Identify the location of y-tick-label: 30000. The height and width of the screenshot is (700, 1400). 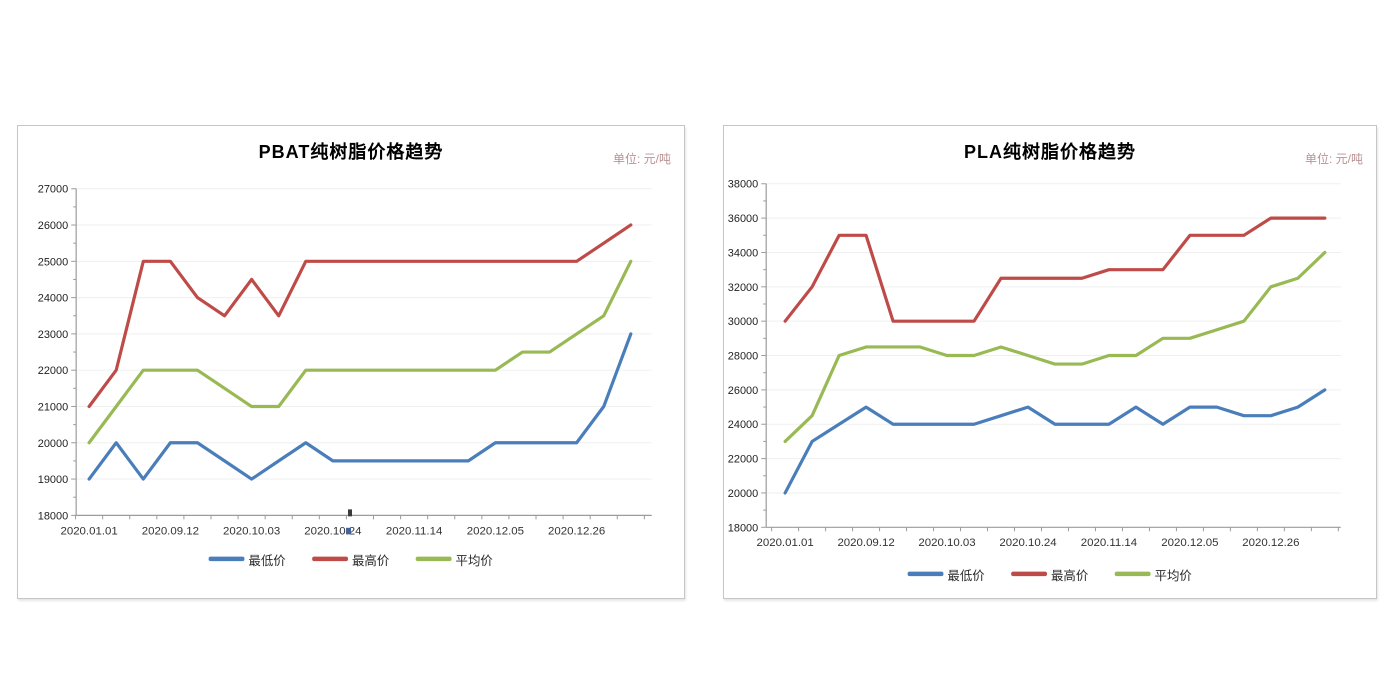
(743, 322).